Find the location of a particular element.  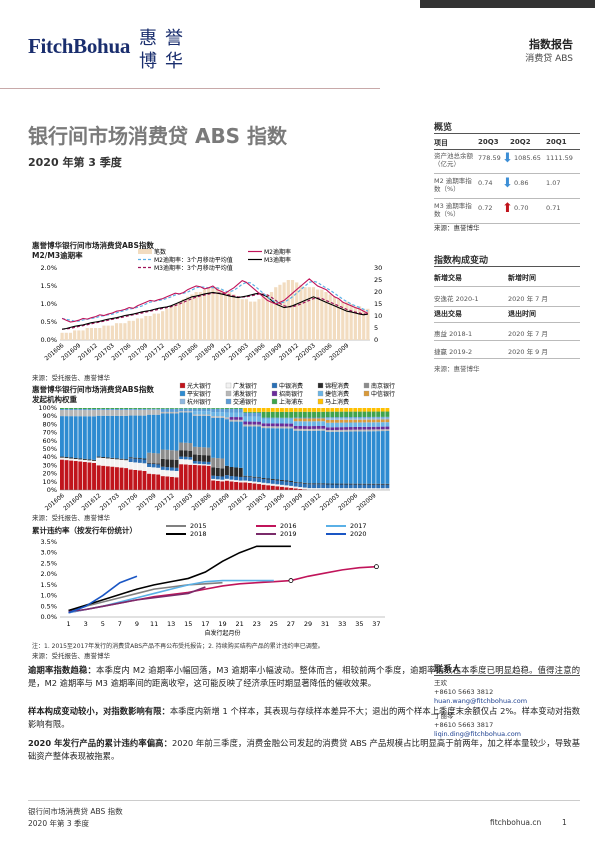

legend-label: 广发银行 is located at coordinates (245, 386).